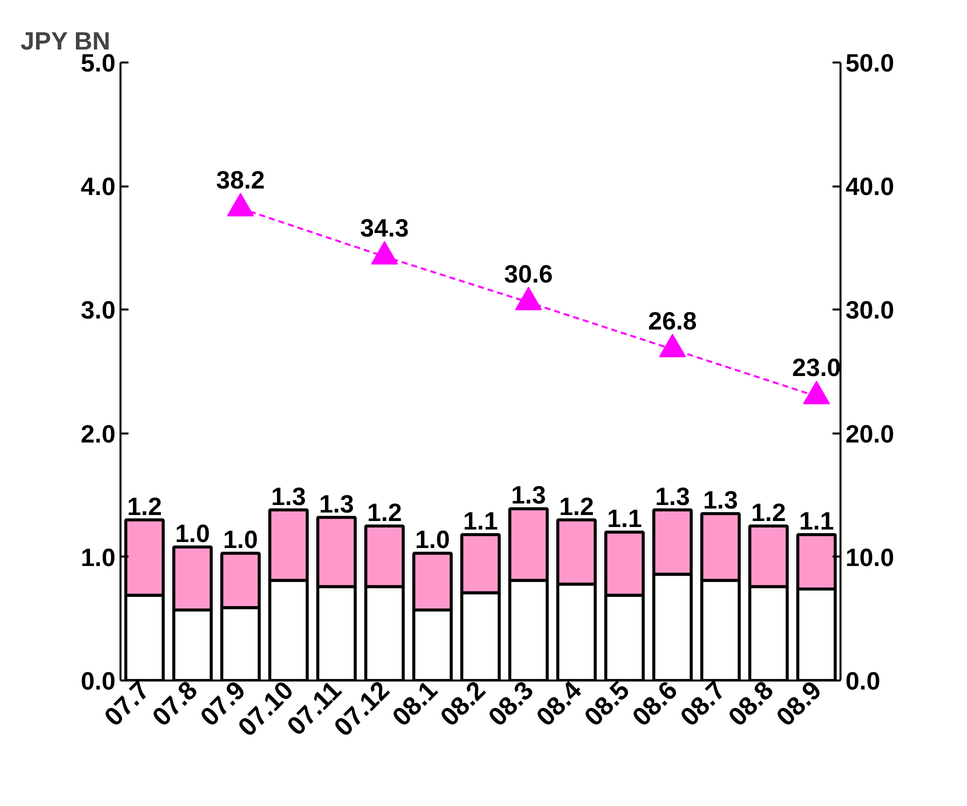  Describe the element at coordinates (98, 434) in the screenshot. I see `y-tick-label: 2.0` at that location.